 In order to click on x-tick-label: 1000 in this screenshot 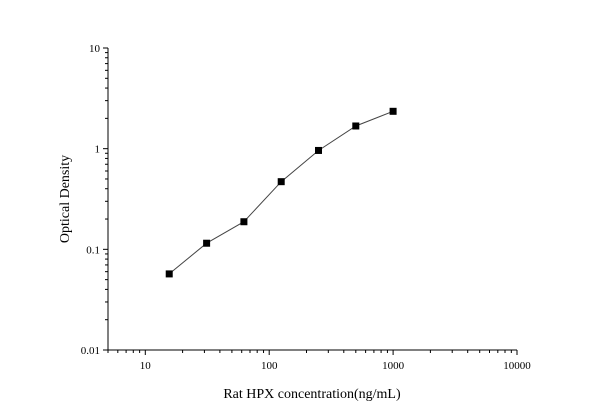, I will do `click(393, 366)`.